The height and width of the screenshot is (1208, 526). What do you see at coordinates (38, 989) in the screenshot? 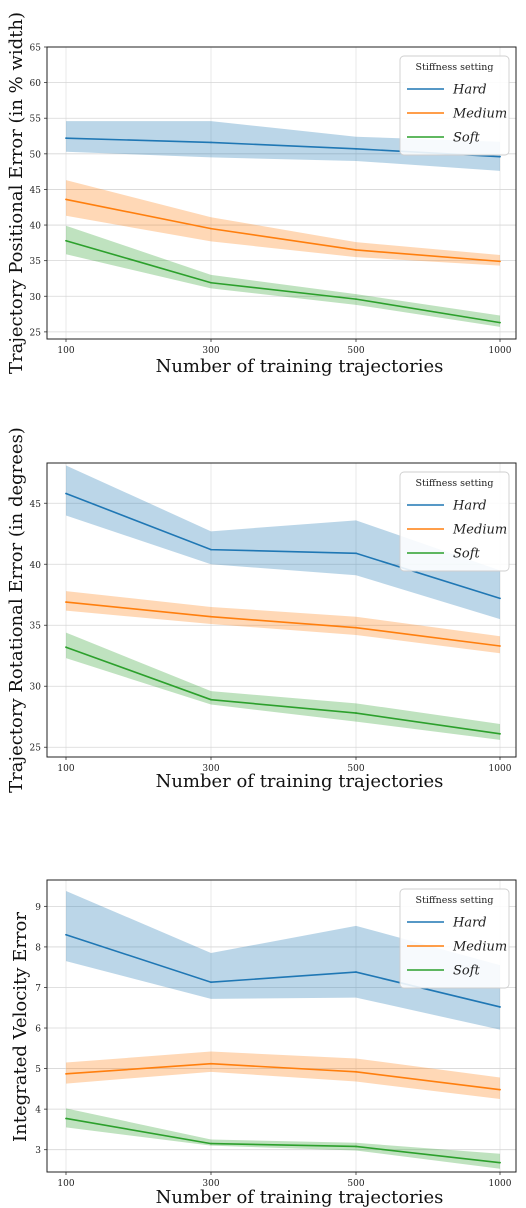
I see `y-tick-label: 7` at bounding box center [38, 989].